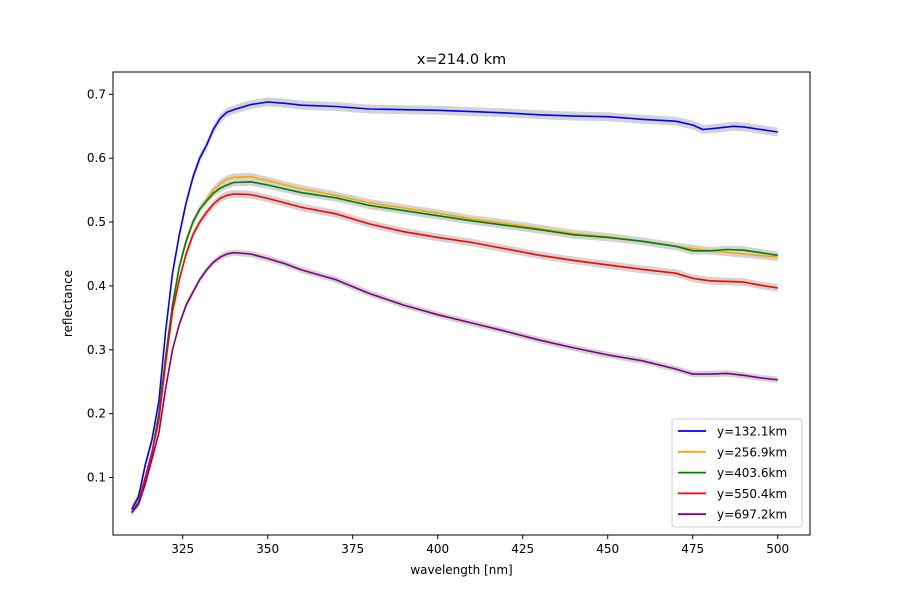  I want to click on y-tick-label: 0.3, so click(96, 350).